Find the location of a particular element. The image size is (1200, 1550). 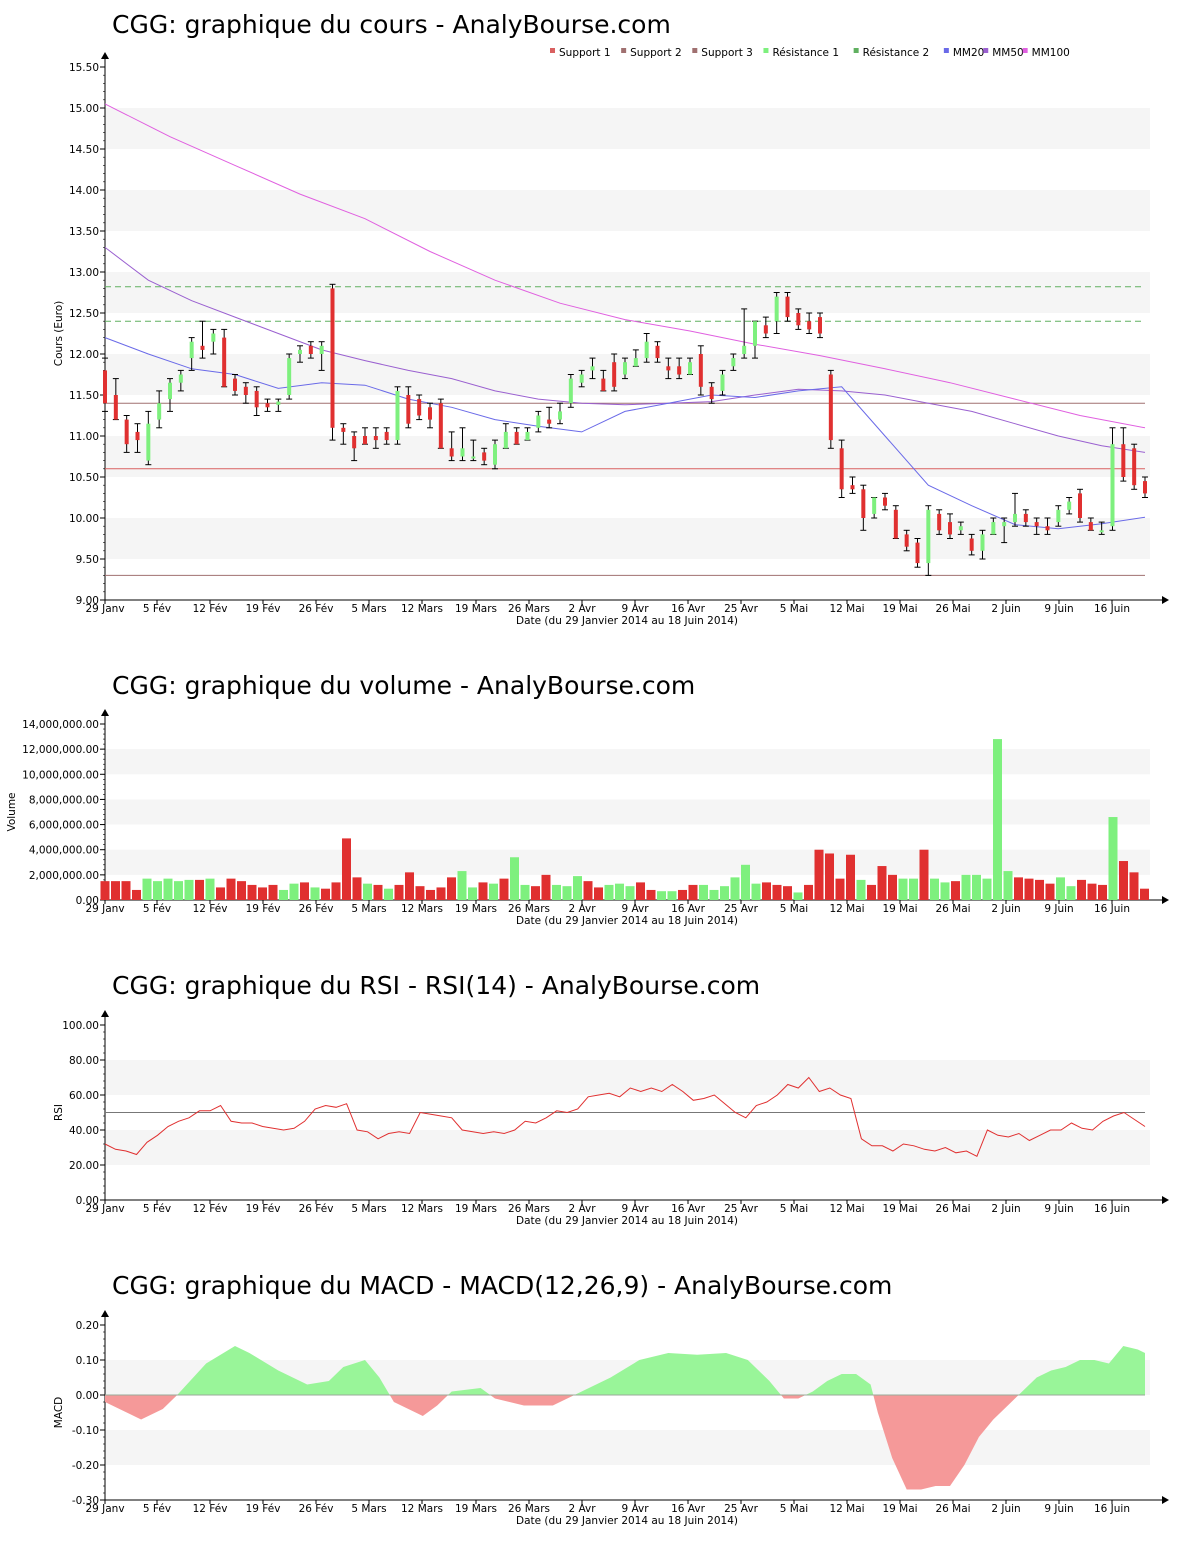

y-tick-label: -0.30 is located at coordinates (85, 1501).